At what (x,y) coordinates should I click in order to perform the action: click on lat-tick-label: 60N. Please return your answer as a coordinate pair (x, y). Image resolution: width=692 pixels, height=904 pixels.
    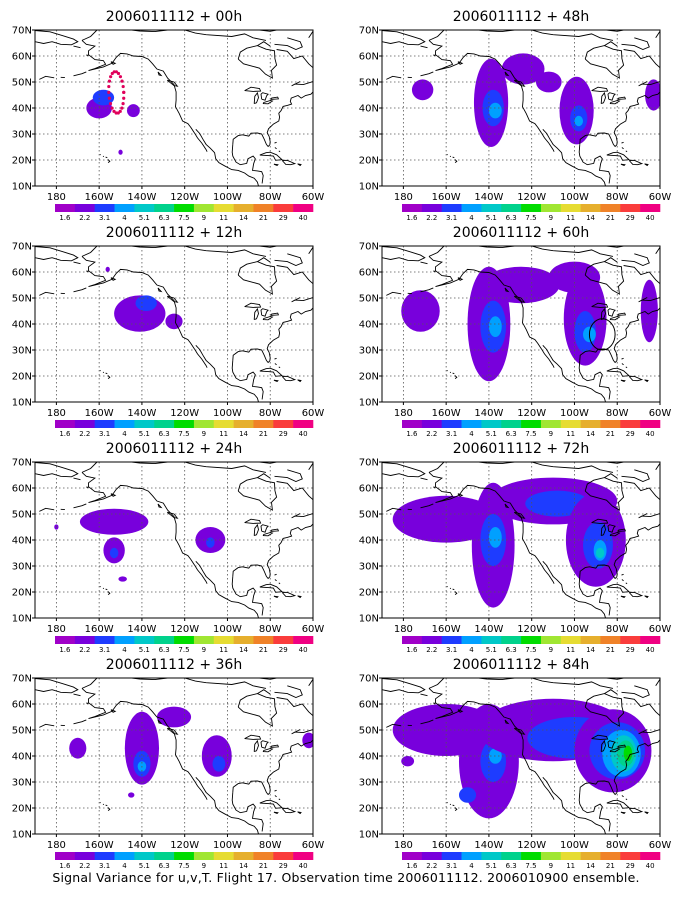
    Looking at the image, I should click on (22, 273).